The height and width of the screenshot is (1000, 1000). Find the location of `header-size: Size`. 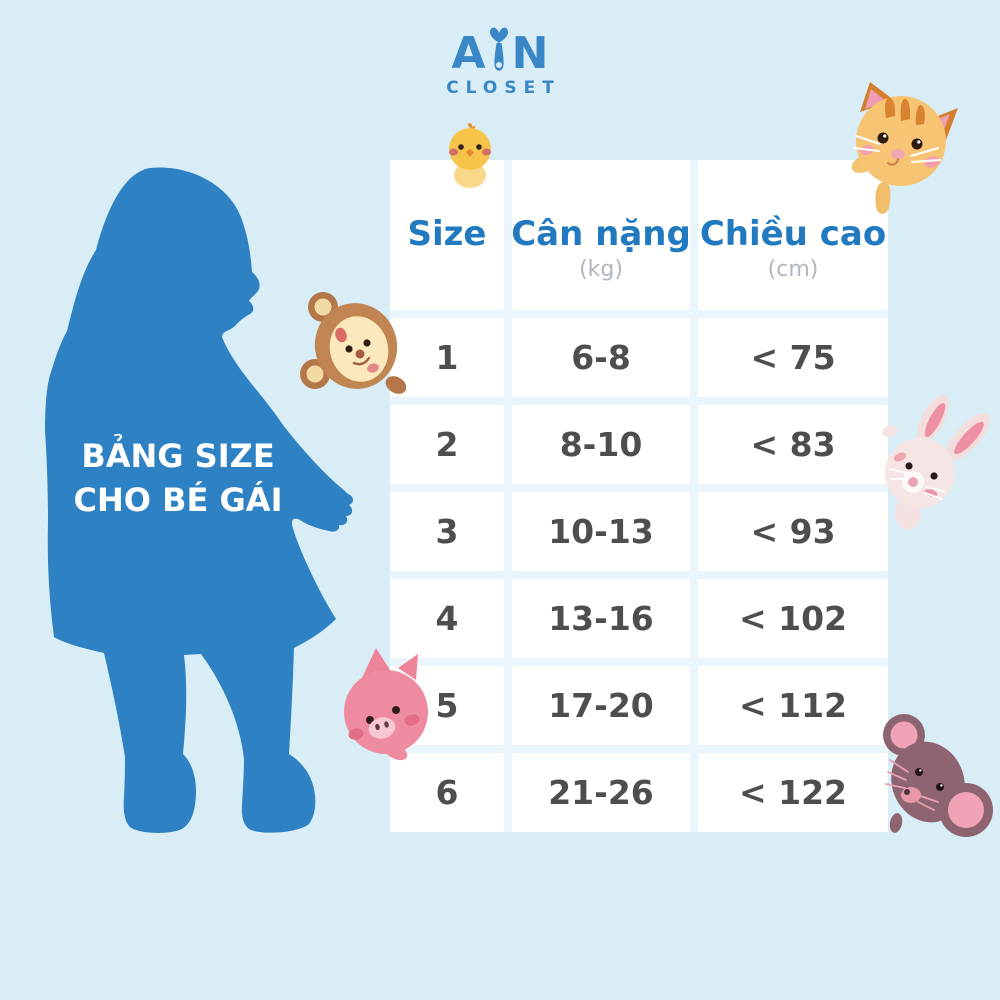

header-size: Size is located at coordinates (447, 235).